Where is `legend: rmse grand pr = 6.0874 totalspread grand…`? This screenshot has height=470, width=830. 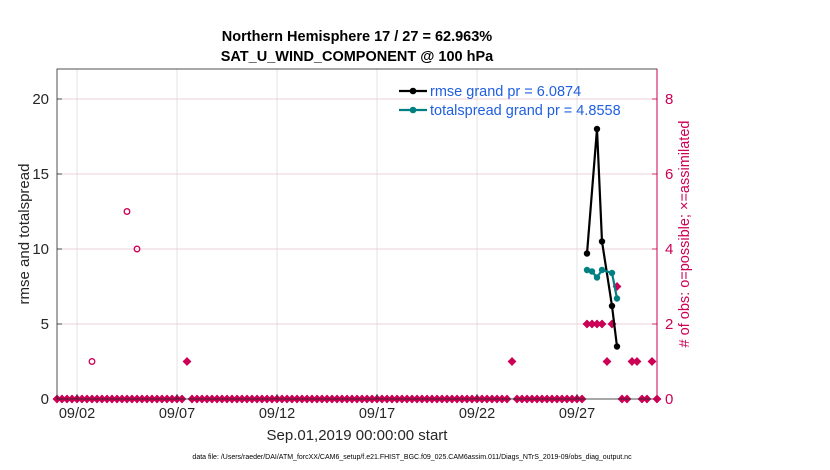 legend: rmse grand pr = 6.0874 totalspread grand… is located at coordinates (510, 101).